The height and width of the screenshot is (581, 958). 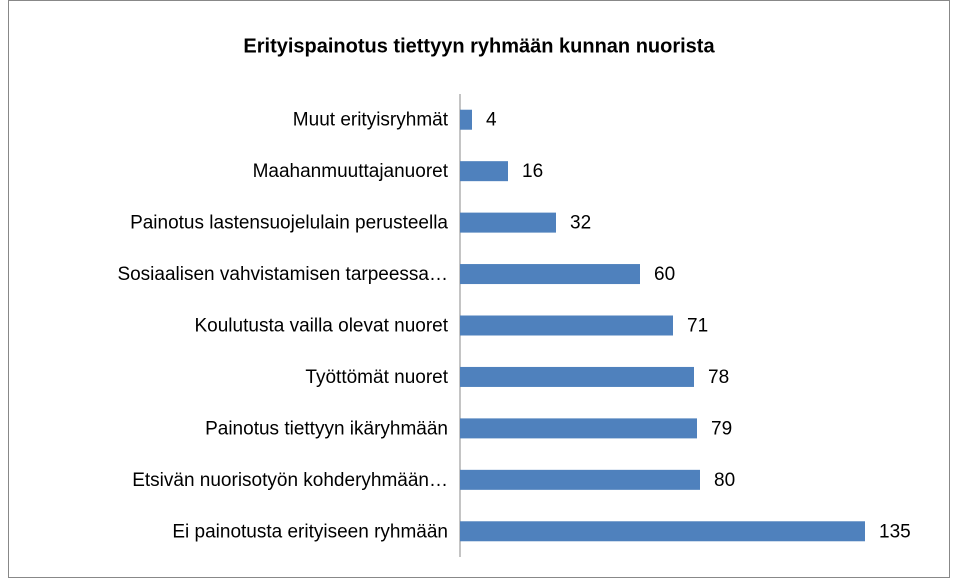 What do you see at coordinates (718, 377) in the screenshot?
I see `data-label: 78` at bounding box center [718, 377].